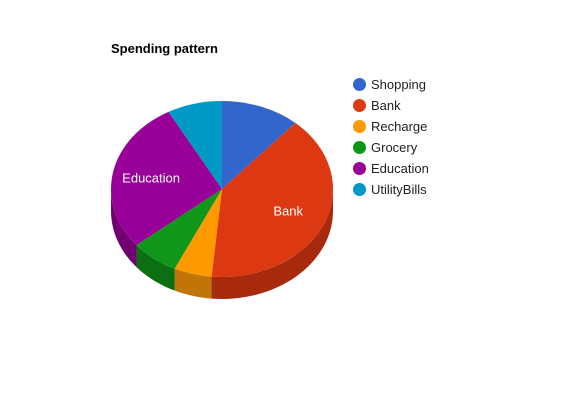 The height and width of the screenshot is (400, 580). I want to click on legend-item-utilitybills: UtilityBills, so click(391, 189).